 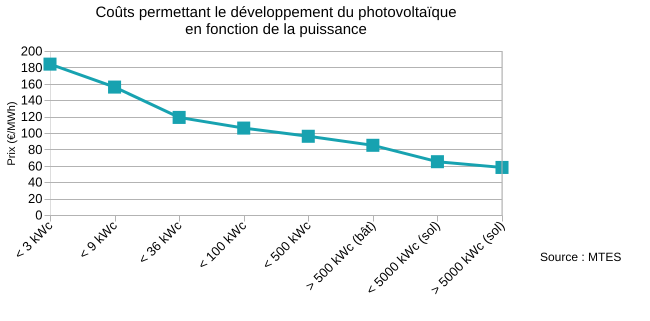 What do you see at coordinates (31, 67) in the screenshot?
I see `y-tick-label: 180` at bounding box center [31, 67].